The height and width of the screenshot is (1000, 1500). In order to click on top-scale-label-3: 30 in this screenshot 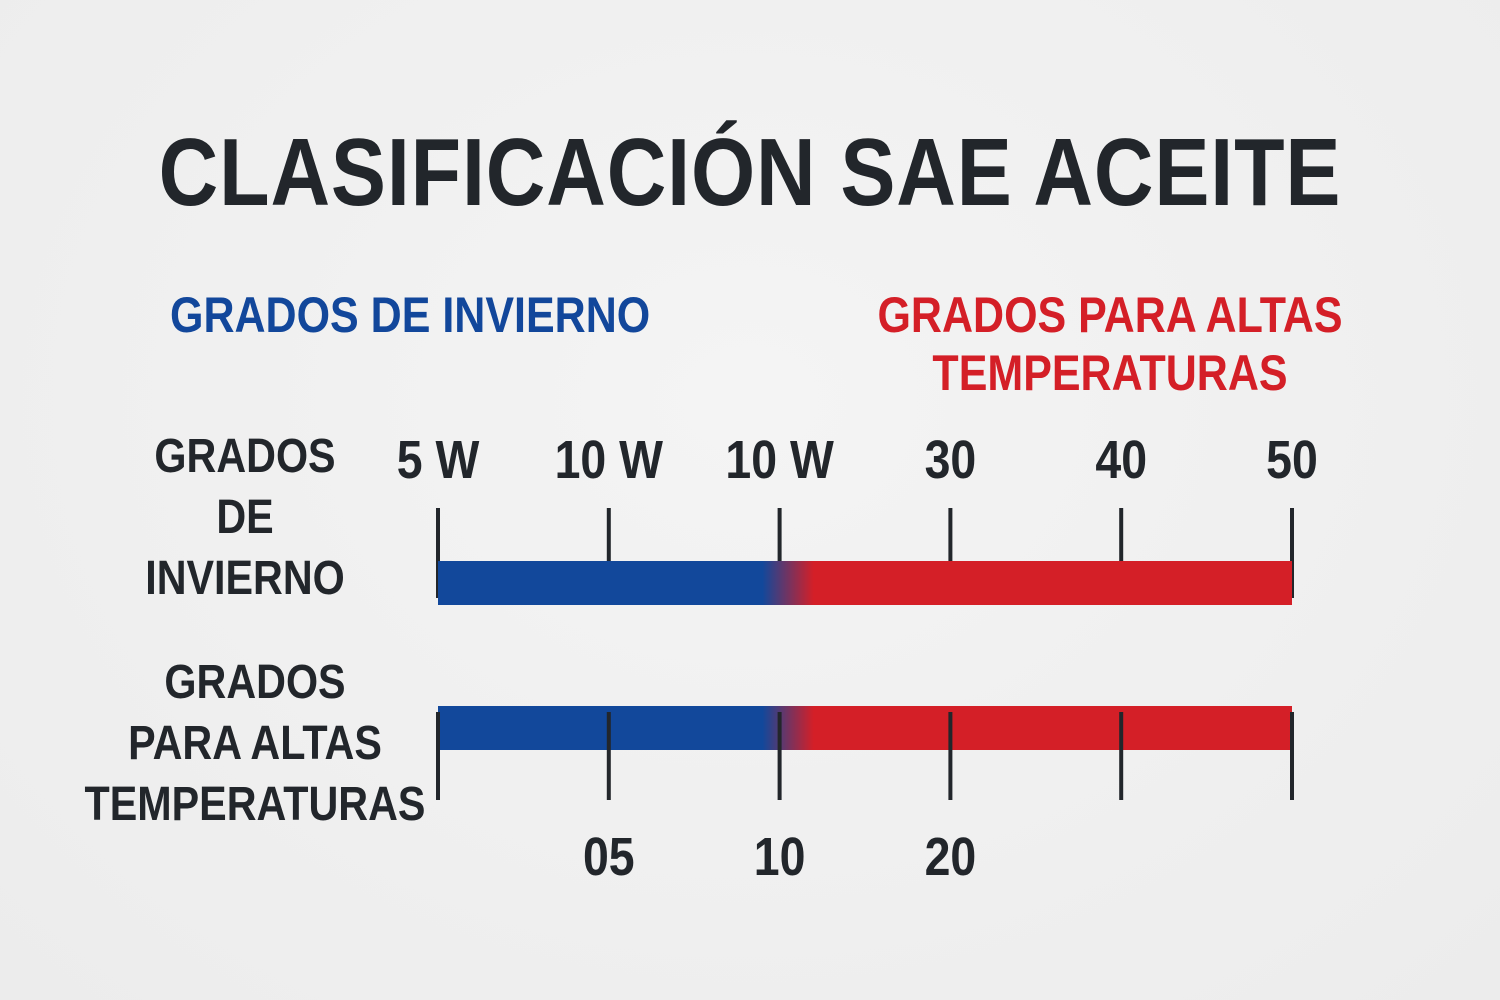, I will do `click(951, 459)`.